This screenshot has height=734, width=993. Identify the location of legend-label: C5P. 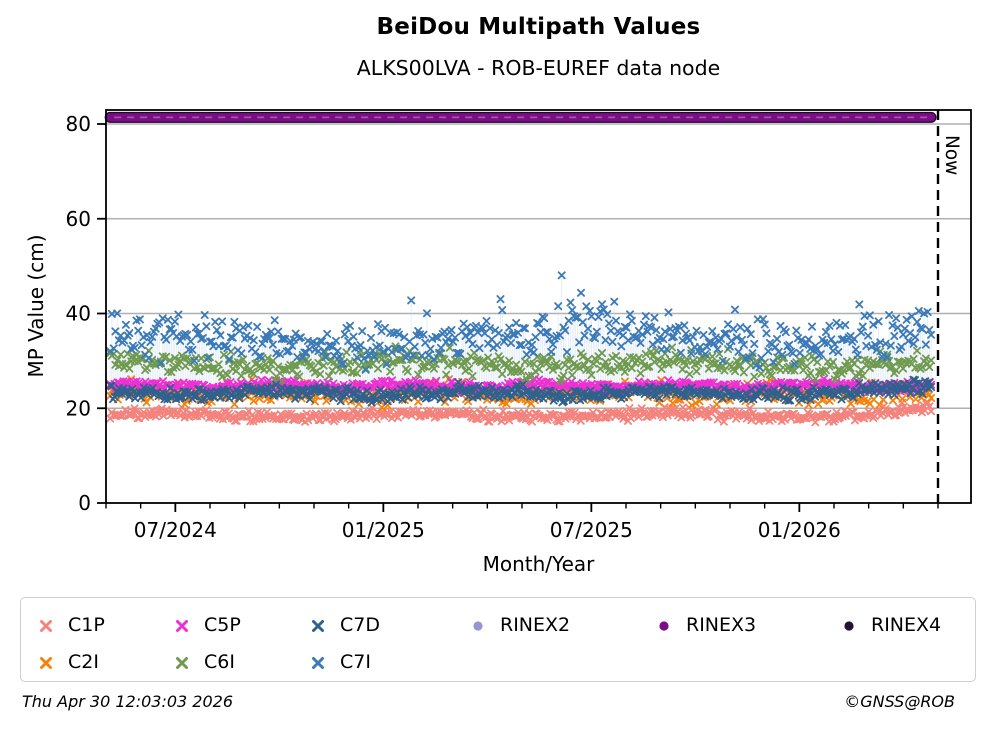
(222, 625).